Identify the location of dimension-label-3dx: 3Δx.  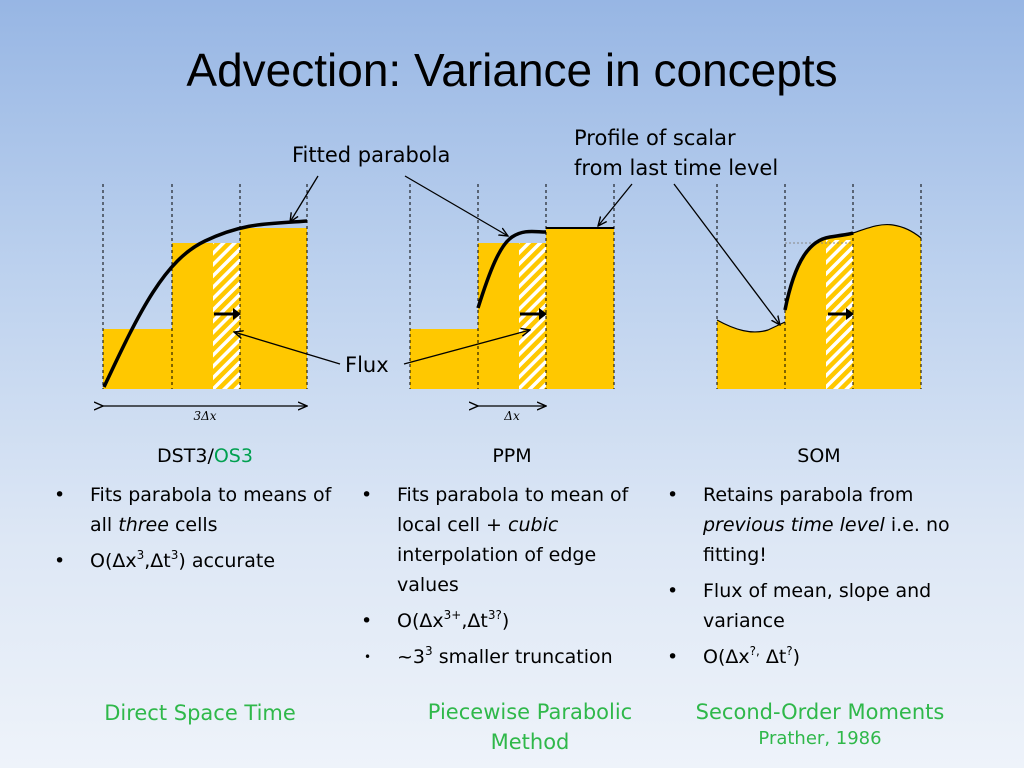
(204, 416).